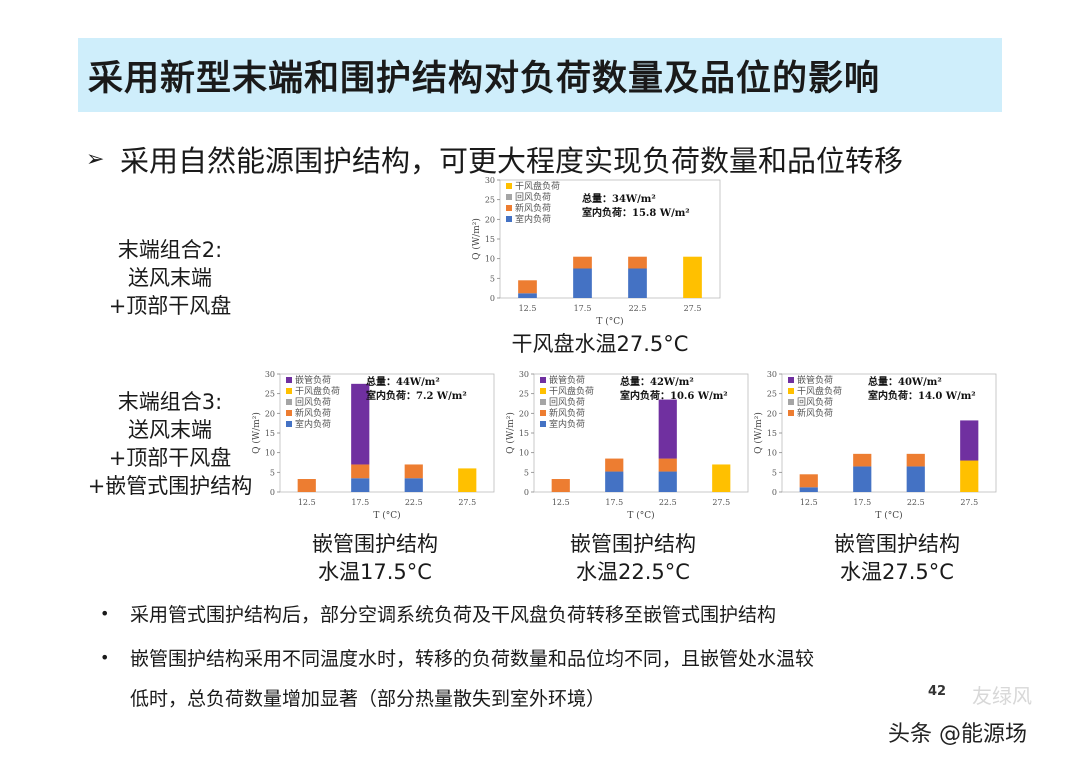 The height and width of the screenshot is (763, 1080). What do you see at coordinates (170, 306) in the screenshot?
I see `combo-line: +顶部干风盘` at bounding box center [170, 306].